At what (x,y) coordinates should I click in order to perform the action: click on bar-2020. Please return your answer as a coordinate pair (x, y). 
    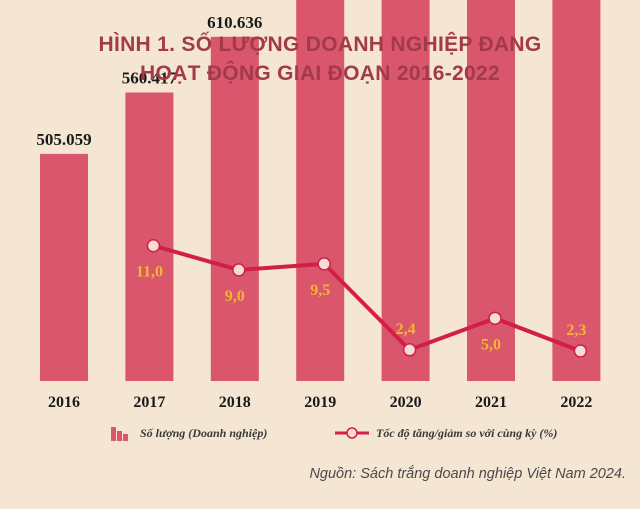
    Looking at the image, I should click on (405, 190).